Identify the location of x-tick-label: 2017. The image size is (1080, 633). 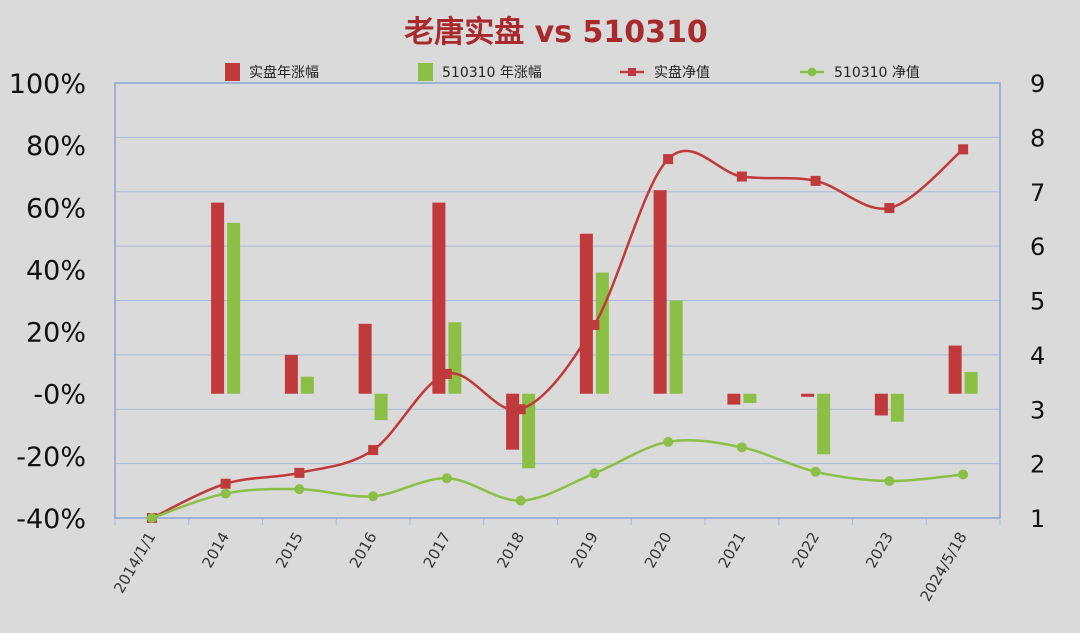
(437, 550).